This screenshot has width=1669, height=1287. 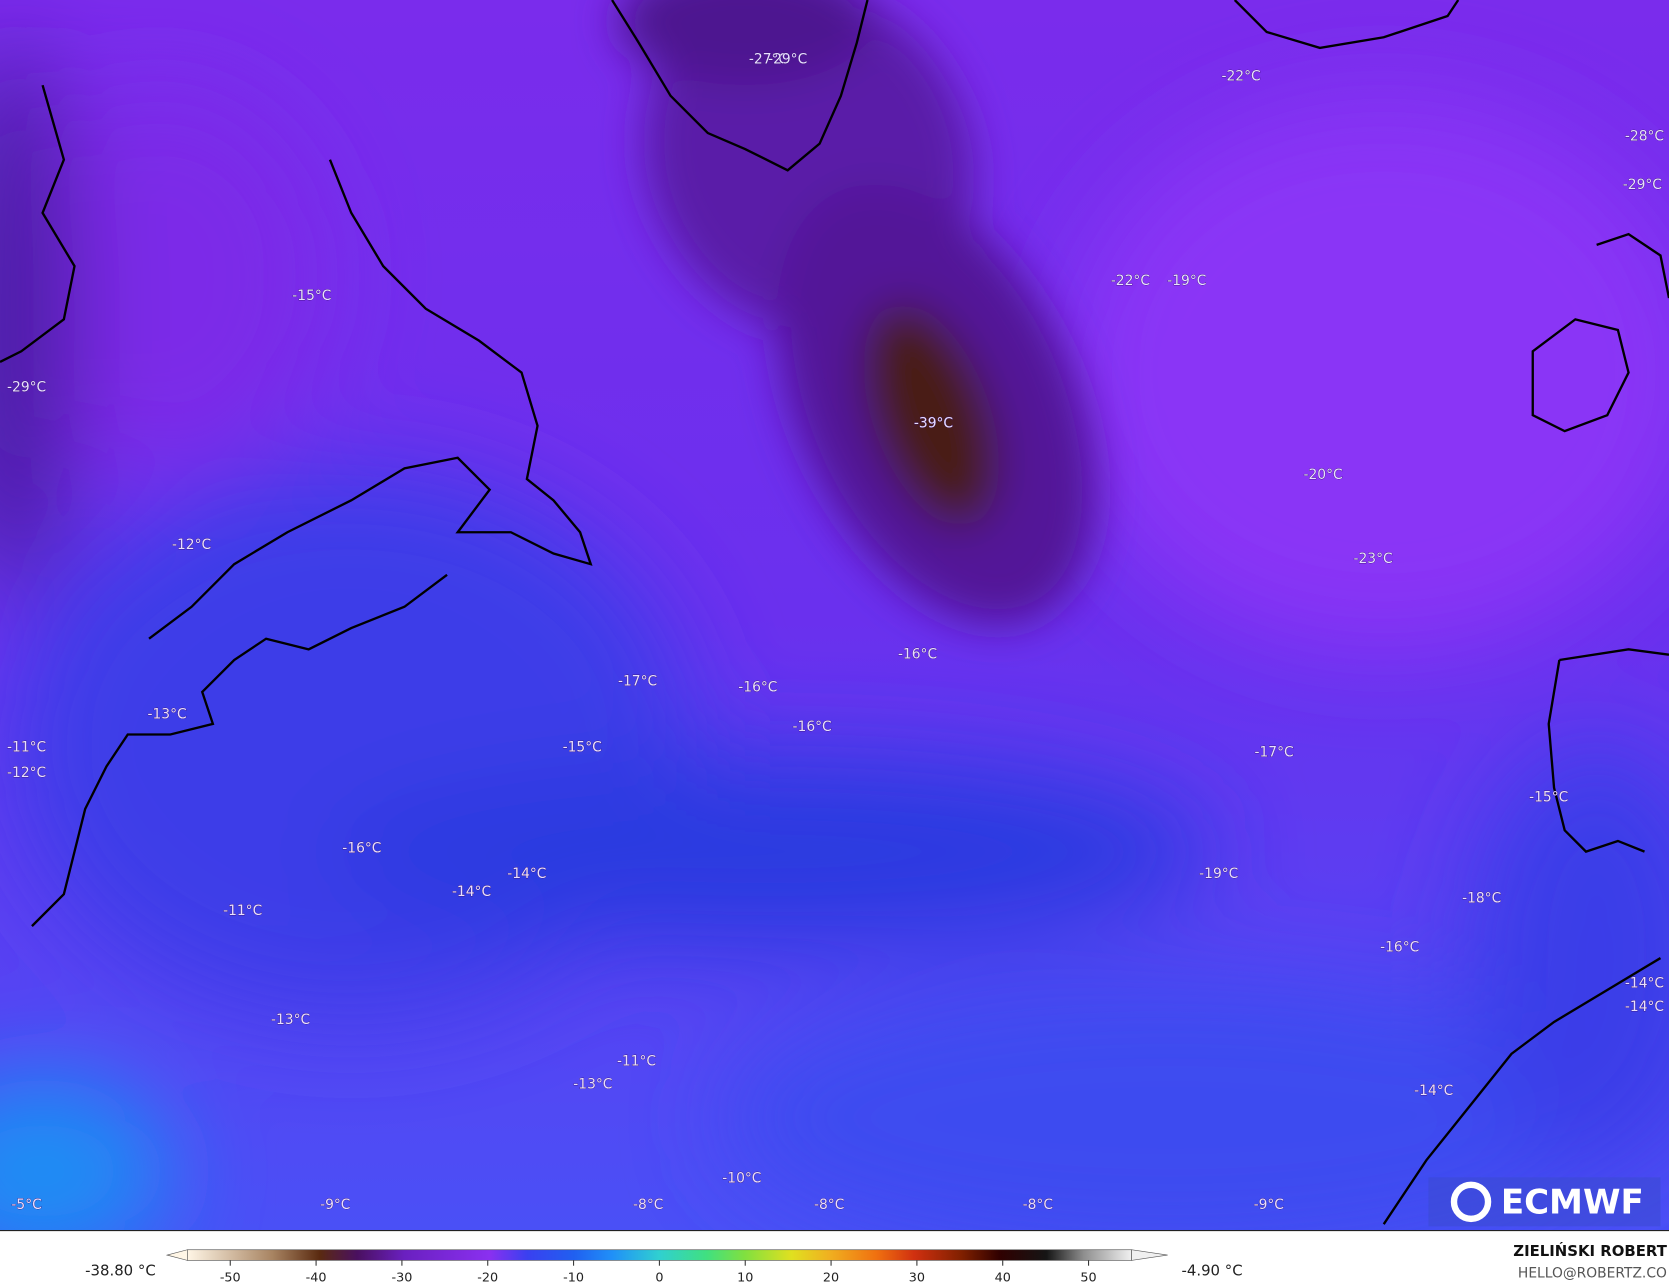 What do you see at coordinates (573, 1278) in the screenshot?
I see `colorbar-tick-label: -10` at bounding box center [573, 1278].